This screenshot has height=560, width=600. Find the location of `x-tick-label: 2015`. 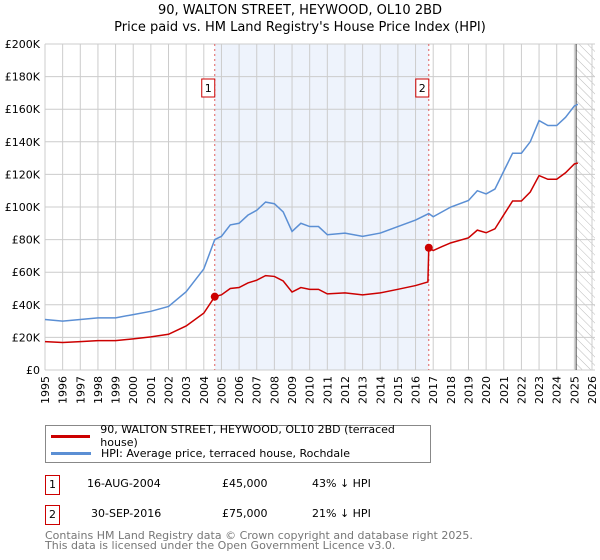

x-tick-label: 2015 is located at coordinates (398, 390).